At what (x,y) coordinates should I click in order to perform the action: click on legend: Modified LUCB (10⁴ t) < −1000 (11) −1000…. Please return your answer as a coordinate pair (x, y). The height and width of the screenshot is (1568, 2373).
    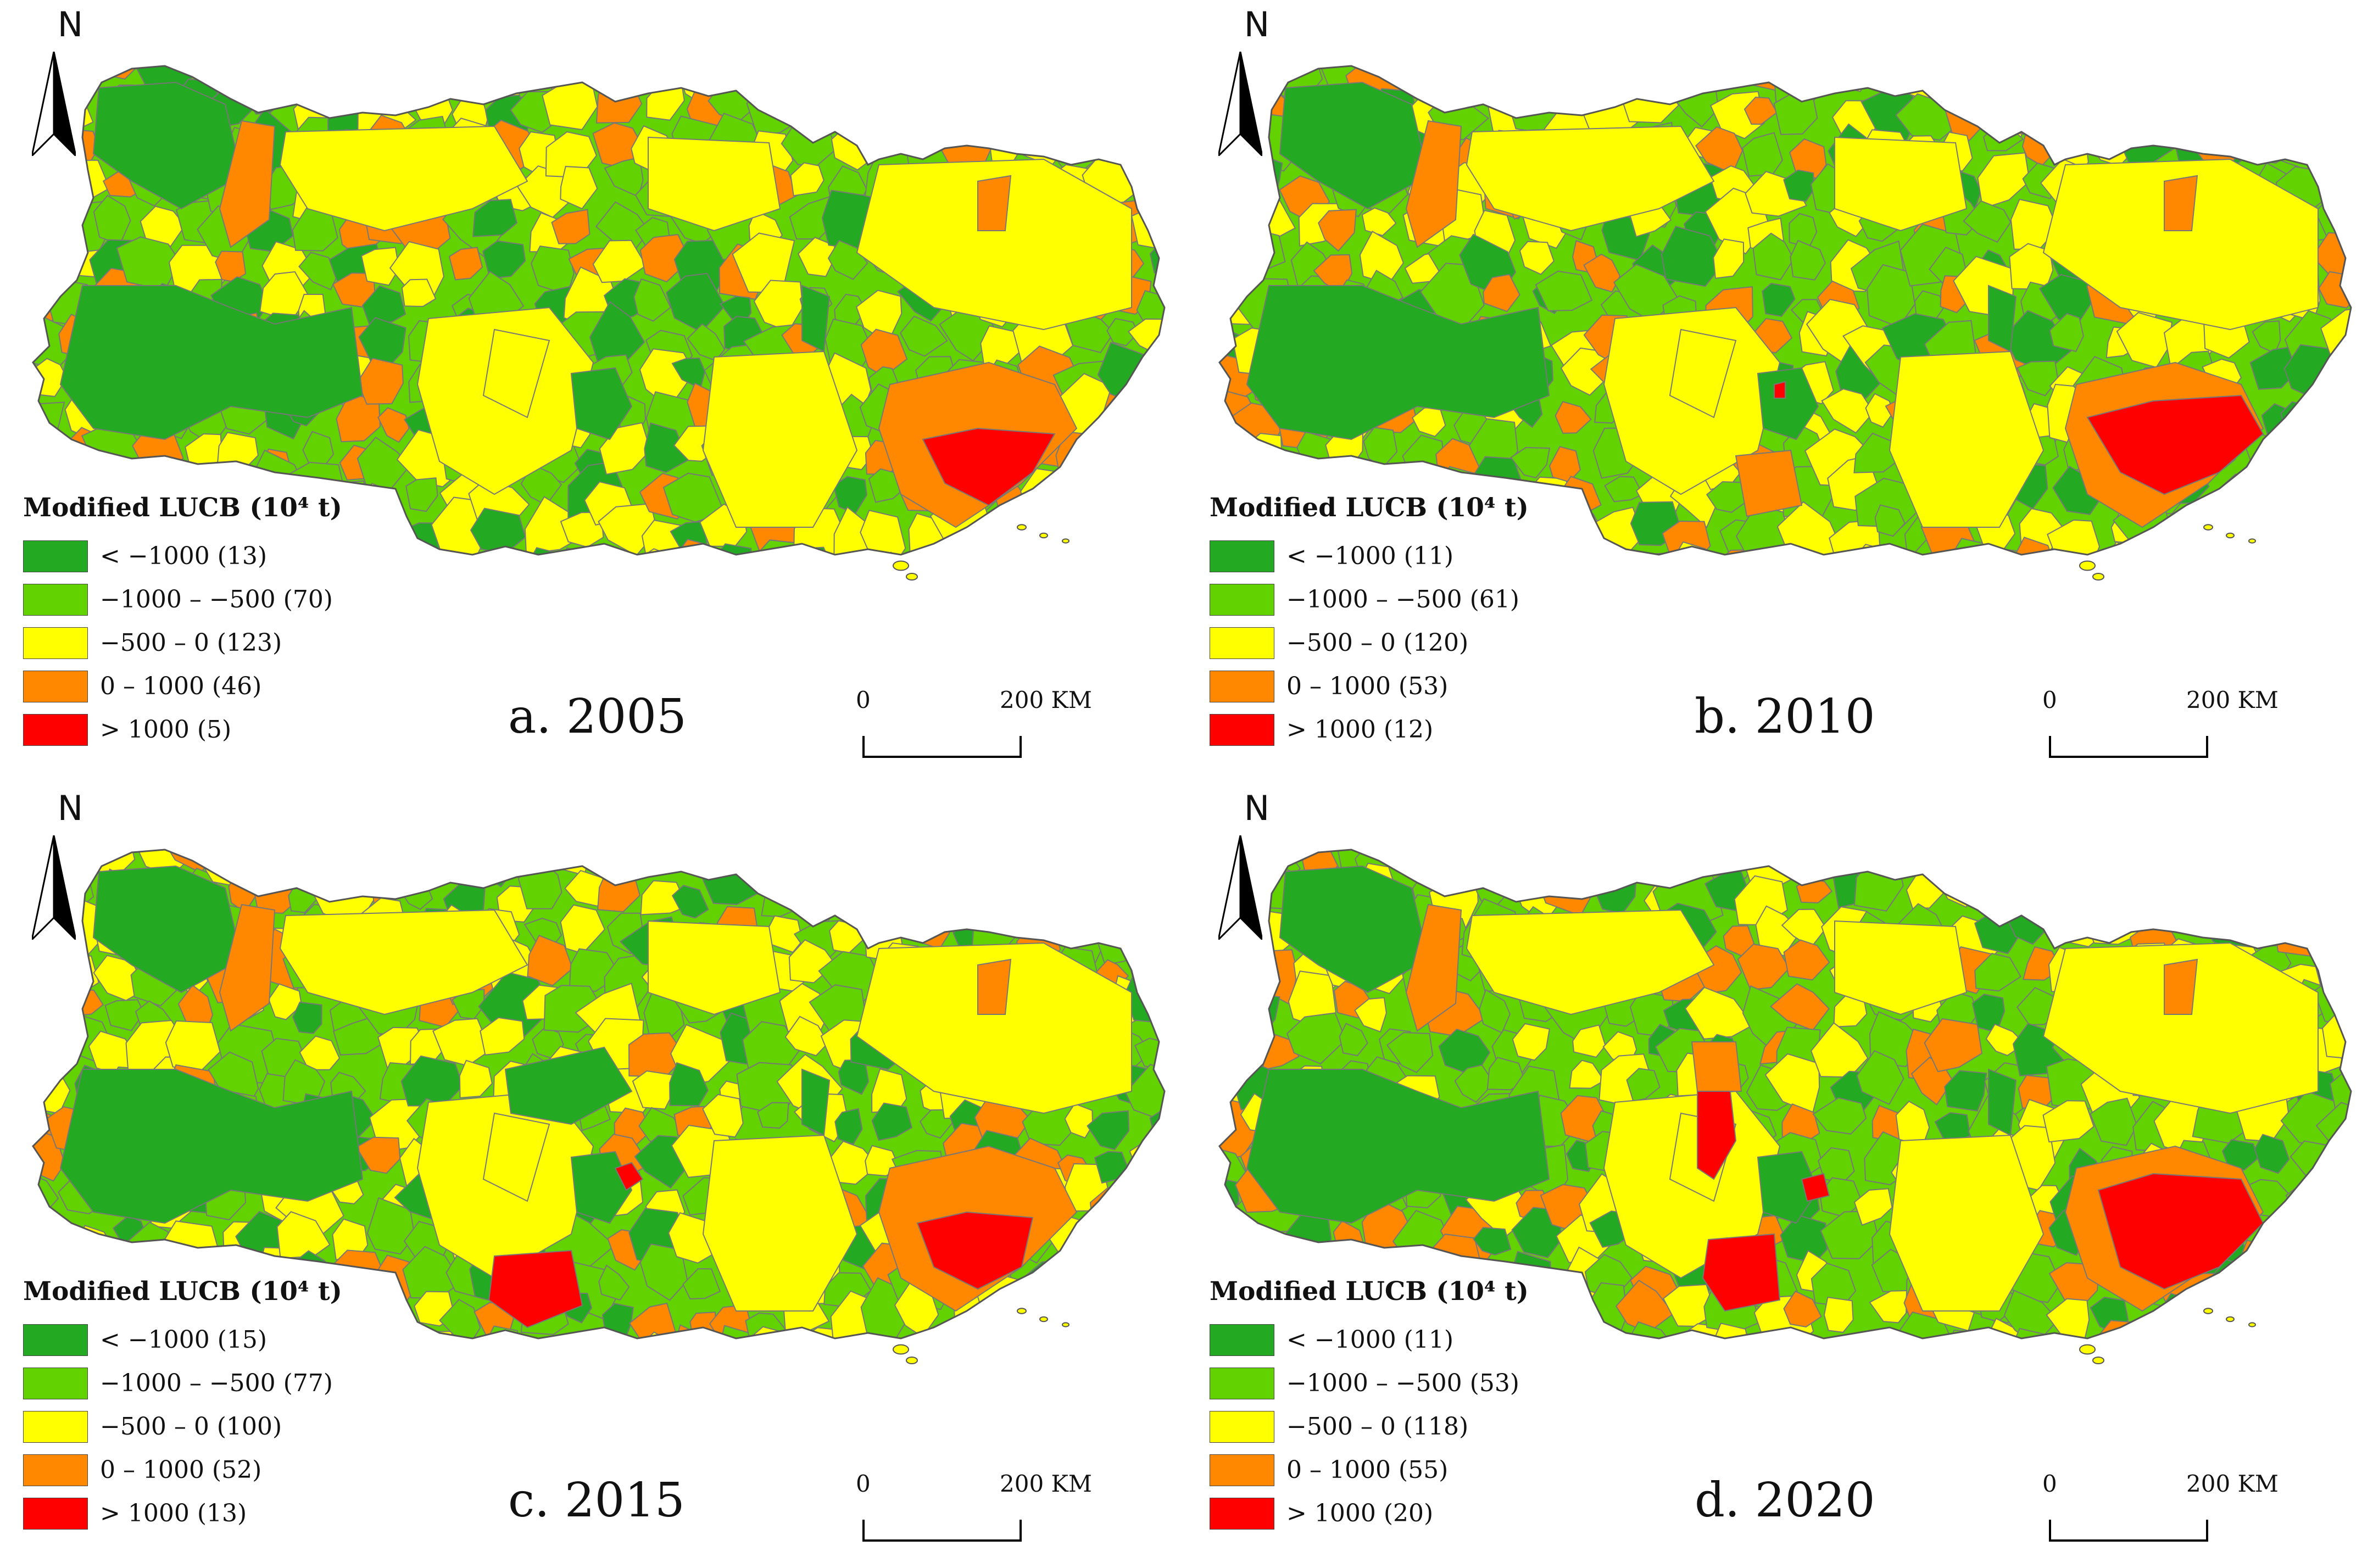
    Looking at the image, I should click on (1369, 1405).